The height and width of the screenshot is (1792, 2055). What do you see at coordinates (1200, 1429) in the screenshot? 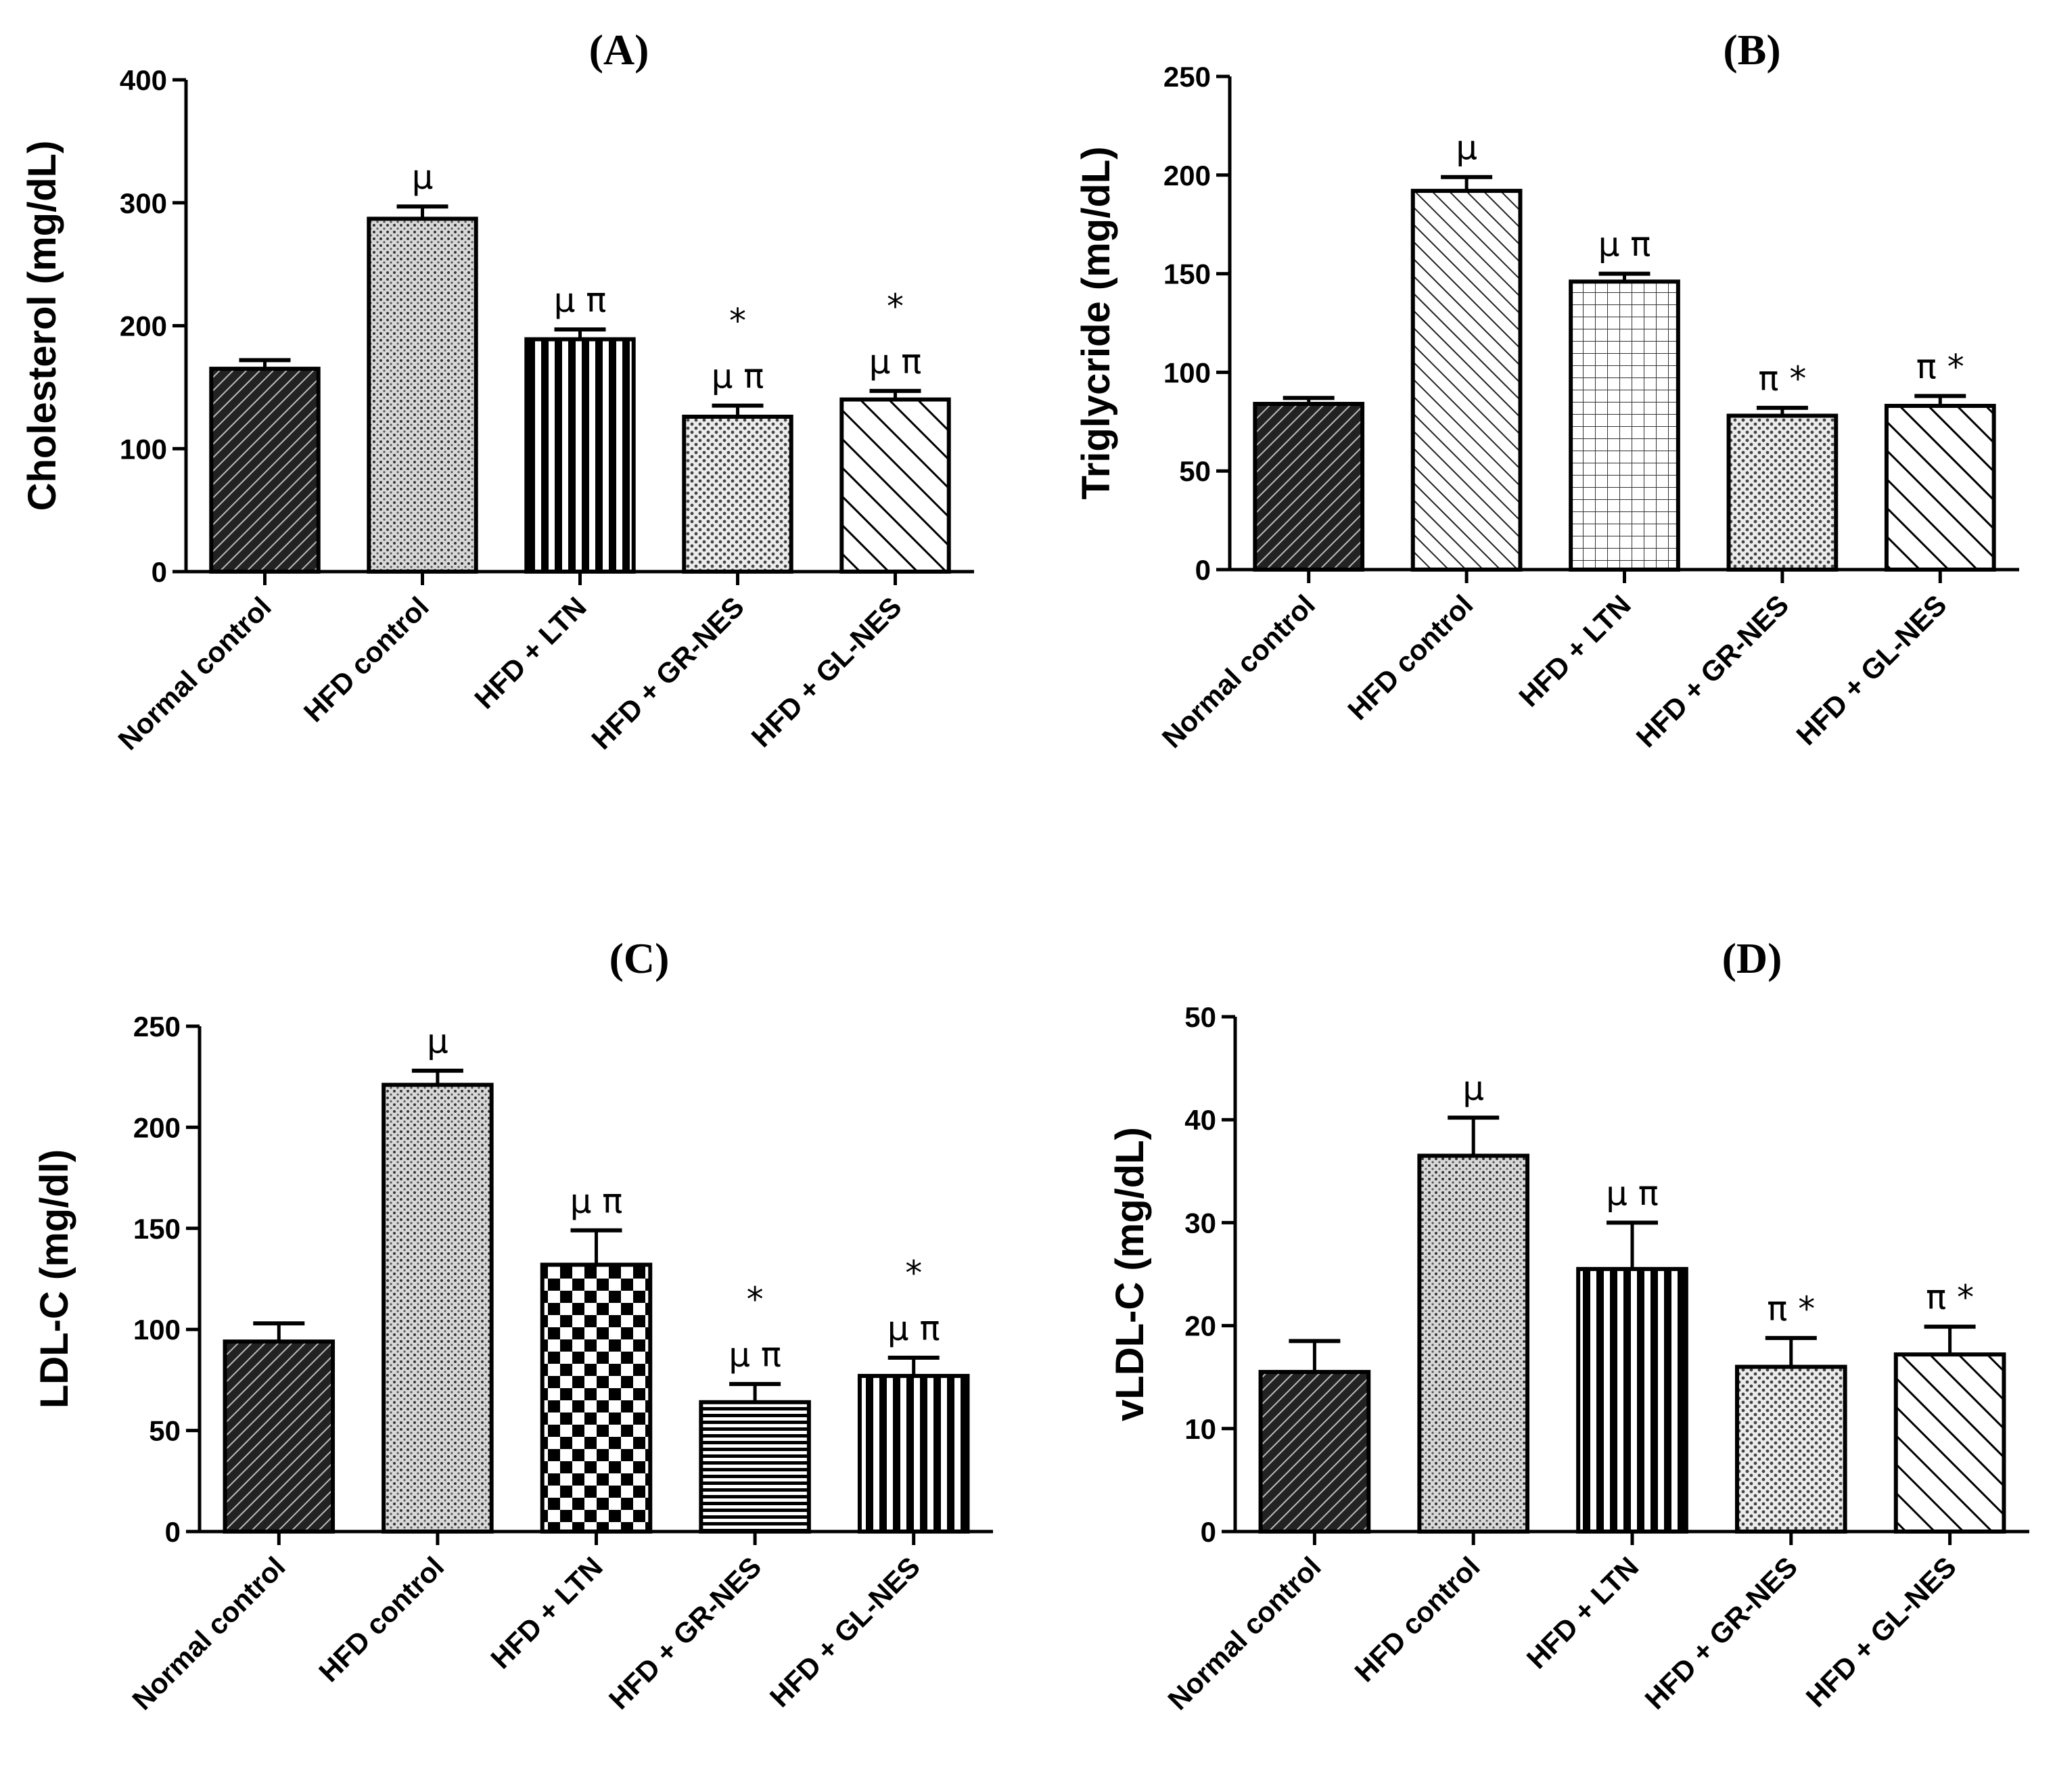
I see `y-tick-label: 10` at bounding box center [1200, 1429].